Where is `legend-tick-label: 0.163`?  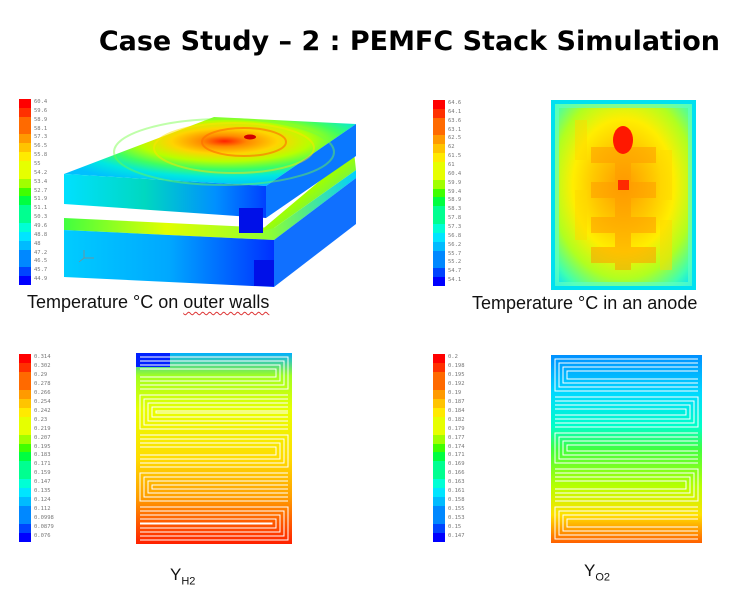 legend-tick-label: 0.163 is located at coordinates (456, 482).